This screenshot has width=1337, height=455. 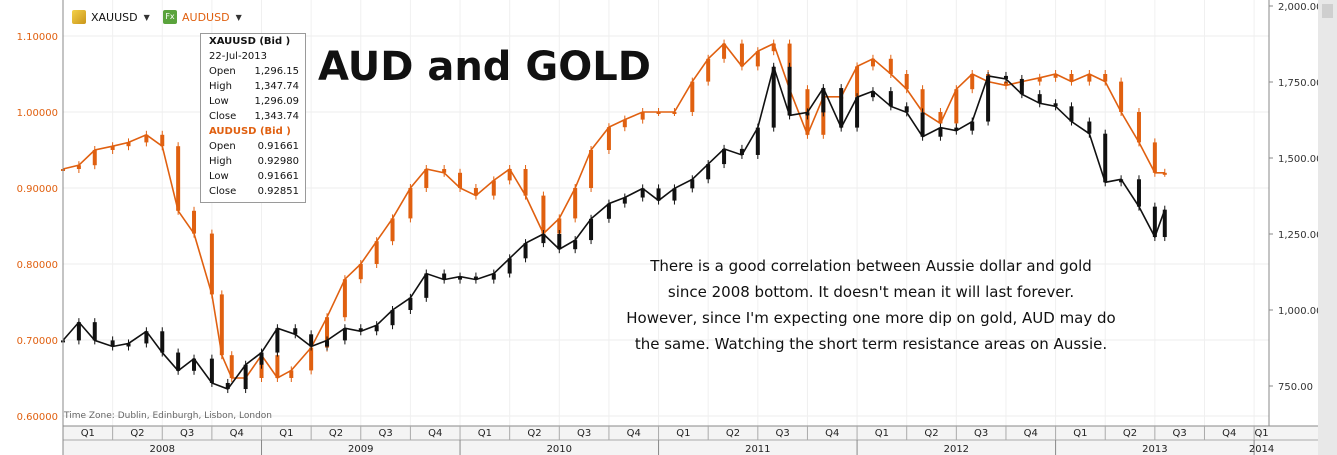 What do you see at coordinates (254, 146) in the screenshot?
I see `aud-open-row: Open 0.91661` at bounding box center [254, 146].